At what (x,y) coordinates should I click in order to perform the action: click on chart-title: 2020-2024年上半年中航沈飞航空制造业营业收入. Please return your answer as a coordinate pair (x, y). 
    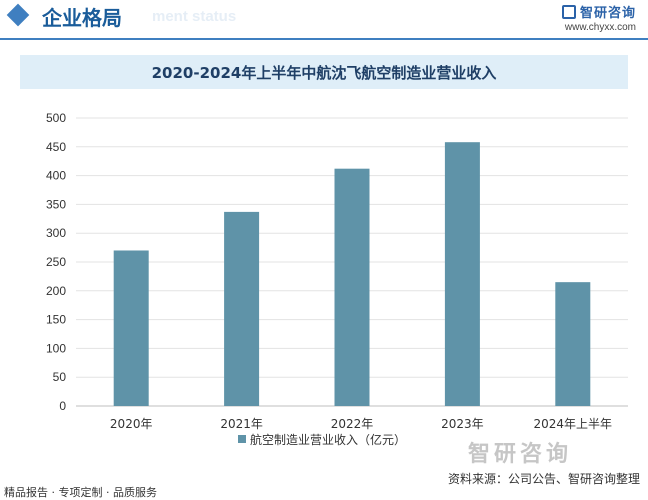
    Looking at the image, I should click on (324, 73).